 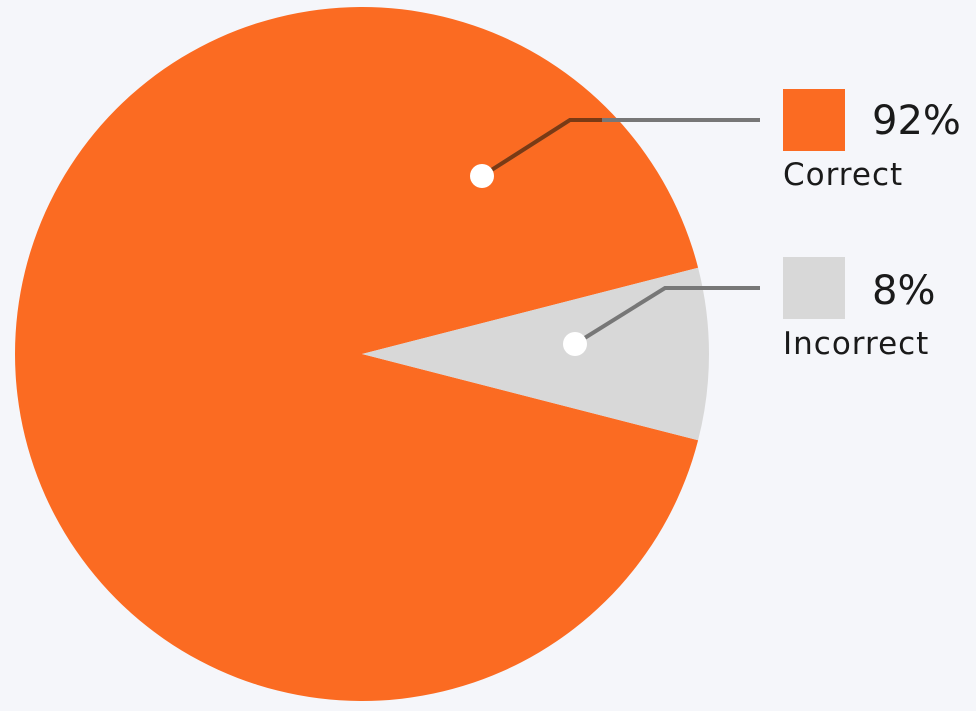 What do you see at coordinates (666, 316) in the screenshot?
I see `leader-line-incorrect` at bounding box center [666, 316].